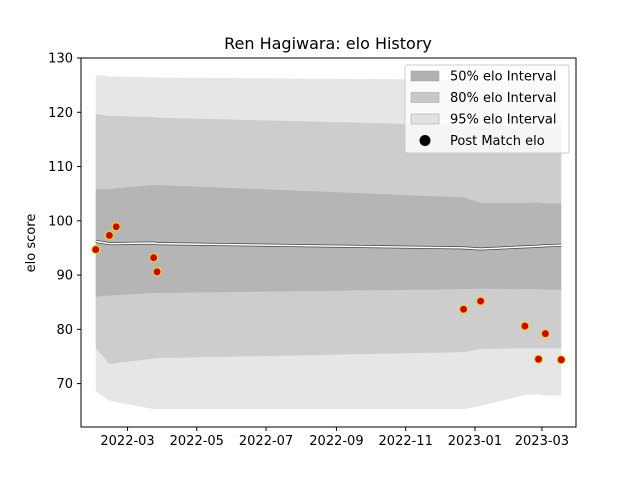 Image resolution: width=640 pixels, height=480 pixels. What do you see at coordinates (64, 330) in the screenshot?
I see `y-tick-label: 80` at bounding box center [64, 330].